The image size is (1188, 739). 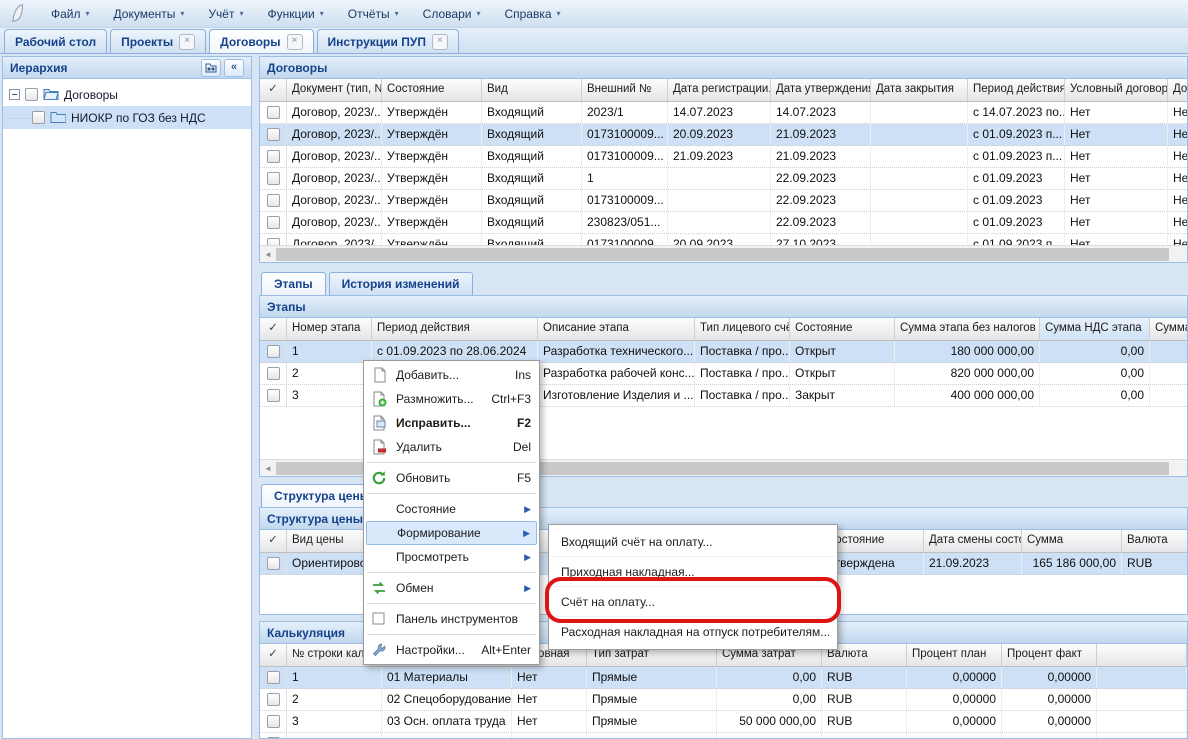 What do you see at coordinates (532, 14) in the screenshot?
I see `menubar-item: Справка ▾` at bounding box center [532, 14].